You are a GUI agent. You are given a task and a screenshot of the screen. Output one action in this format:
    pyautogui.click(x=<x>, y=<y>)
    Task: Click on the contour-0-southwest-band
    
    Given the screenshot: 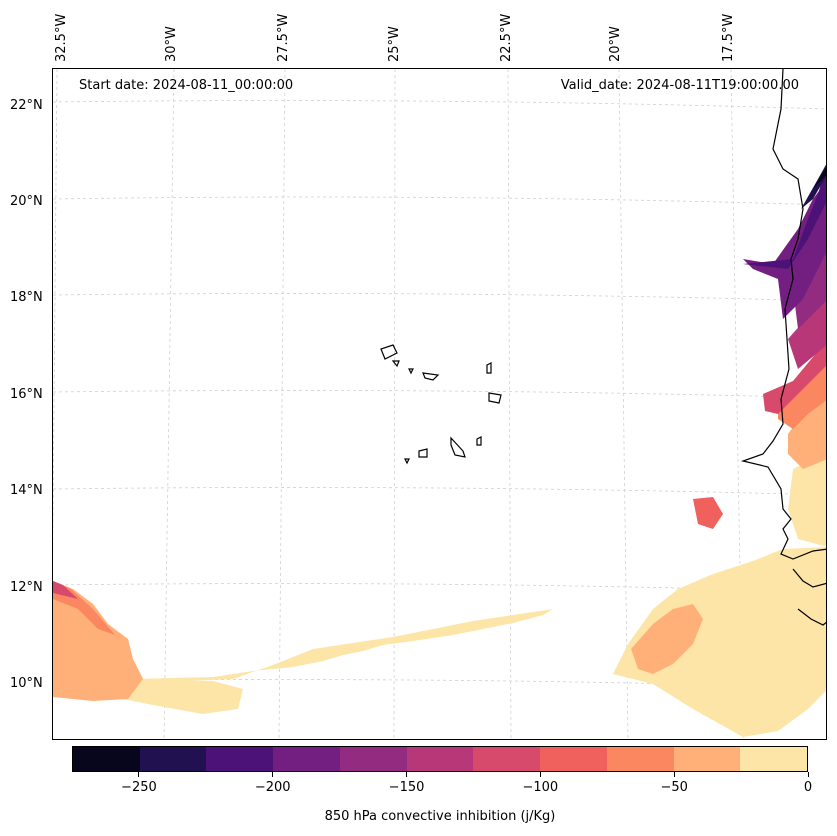 What is the action you would take?
    pyautogui.click(x=343, y=646)
    